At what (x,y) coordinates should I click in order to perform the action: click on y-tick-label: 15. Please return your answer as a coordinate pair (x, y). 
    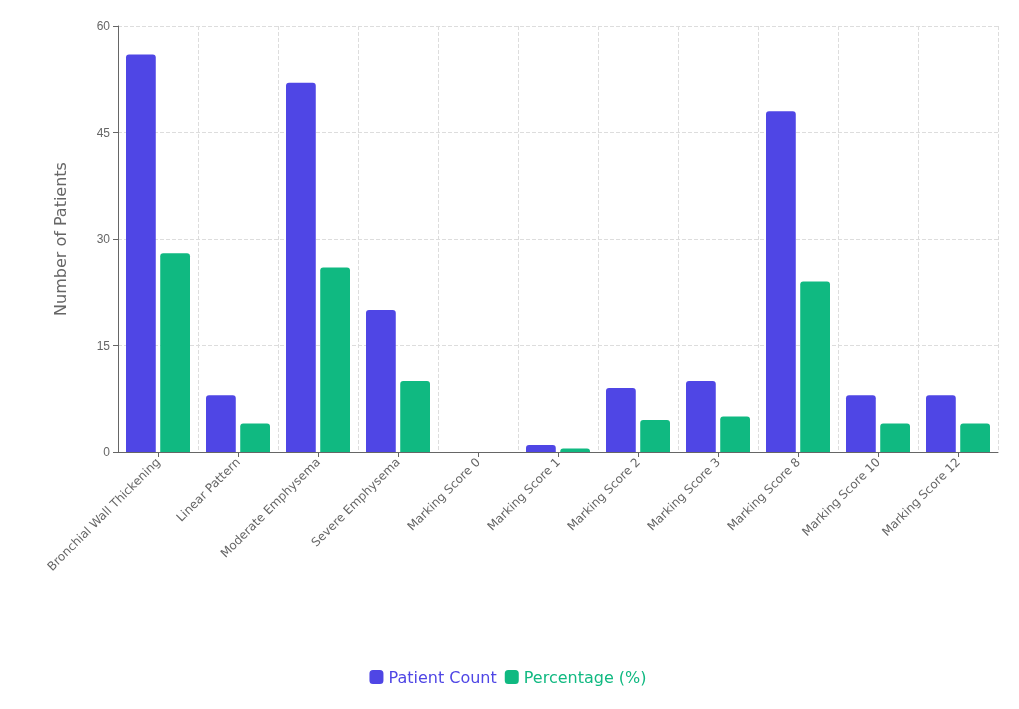
    Looking at the image, I should click on (103, 345).